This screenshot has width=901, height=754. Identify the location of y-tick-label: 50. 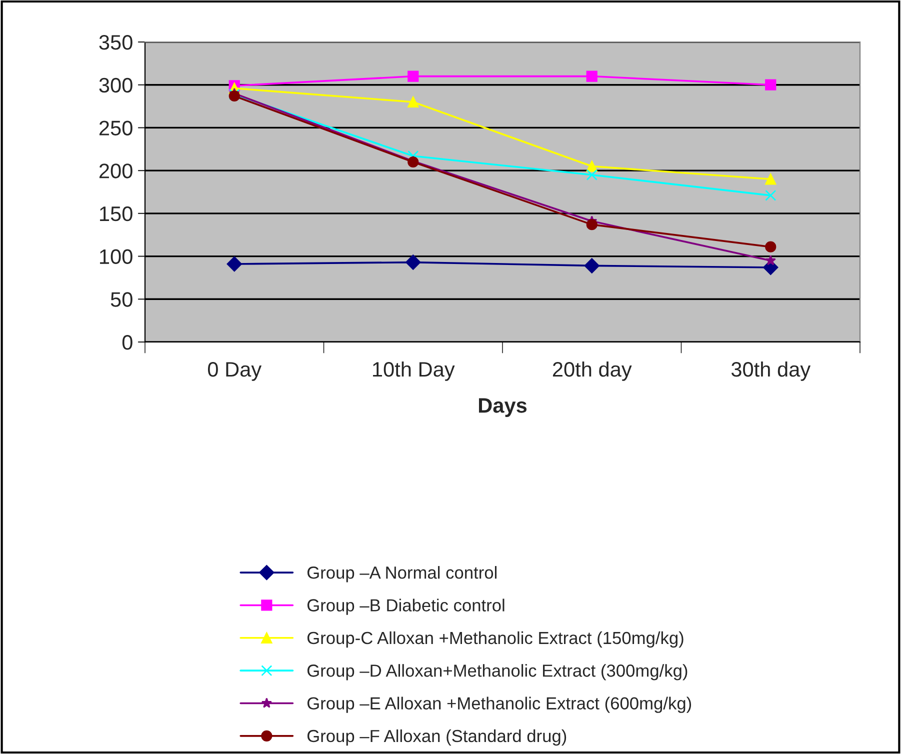
(121, 299).